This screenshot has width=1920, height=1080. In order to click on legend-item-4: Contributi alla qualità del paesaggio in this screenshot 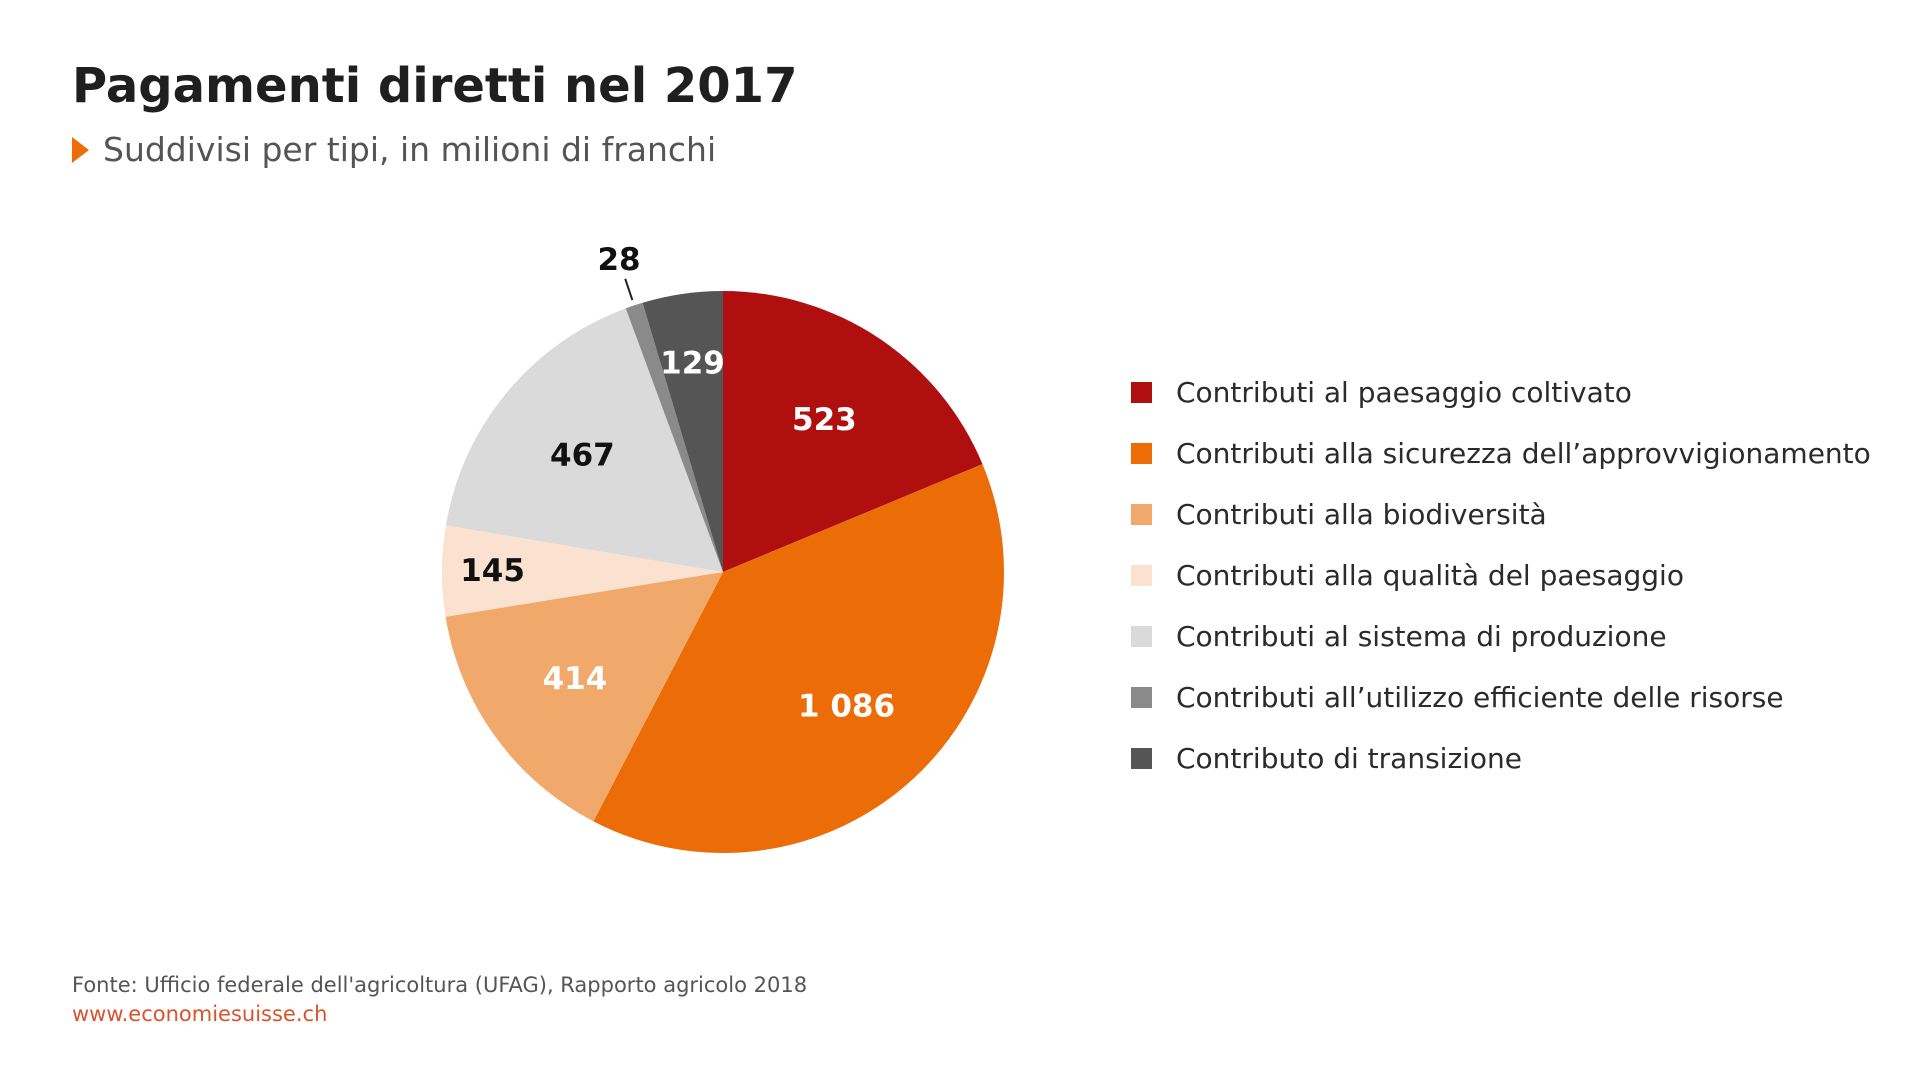, I will do `click(1501, 575)`.